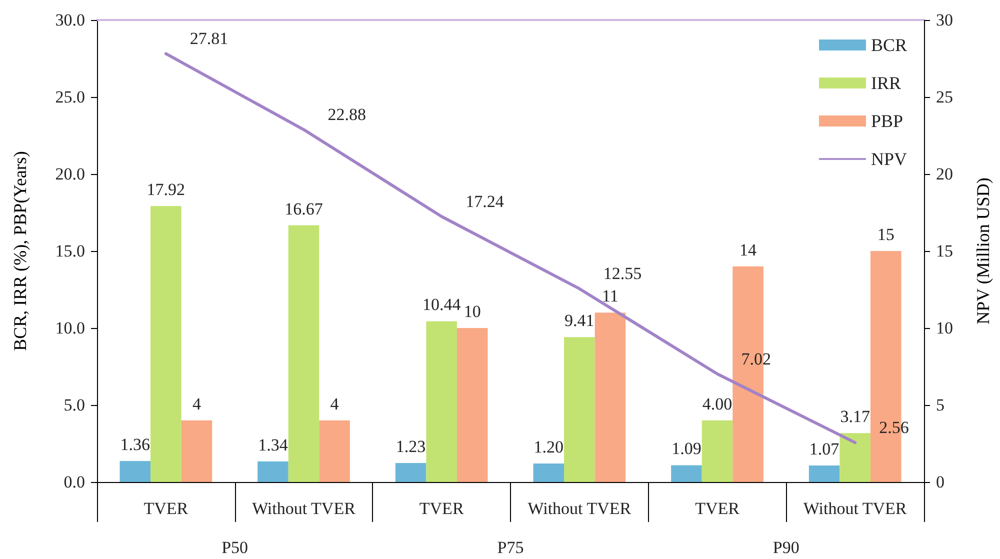 The height and width of the screenshot is (559, 1000). Describe the element at coordinates (442, 304) in the screenshot. I see `data-label: 10.44` at that location.